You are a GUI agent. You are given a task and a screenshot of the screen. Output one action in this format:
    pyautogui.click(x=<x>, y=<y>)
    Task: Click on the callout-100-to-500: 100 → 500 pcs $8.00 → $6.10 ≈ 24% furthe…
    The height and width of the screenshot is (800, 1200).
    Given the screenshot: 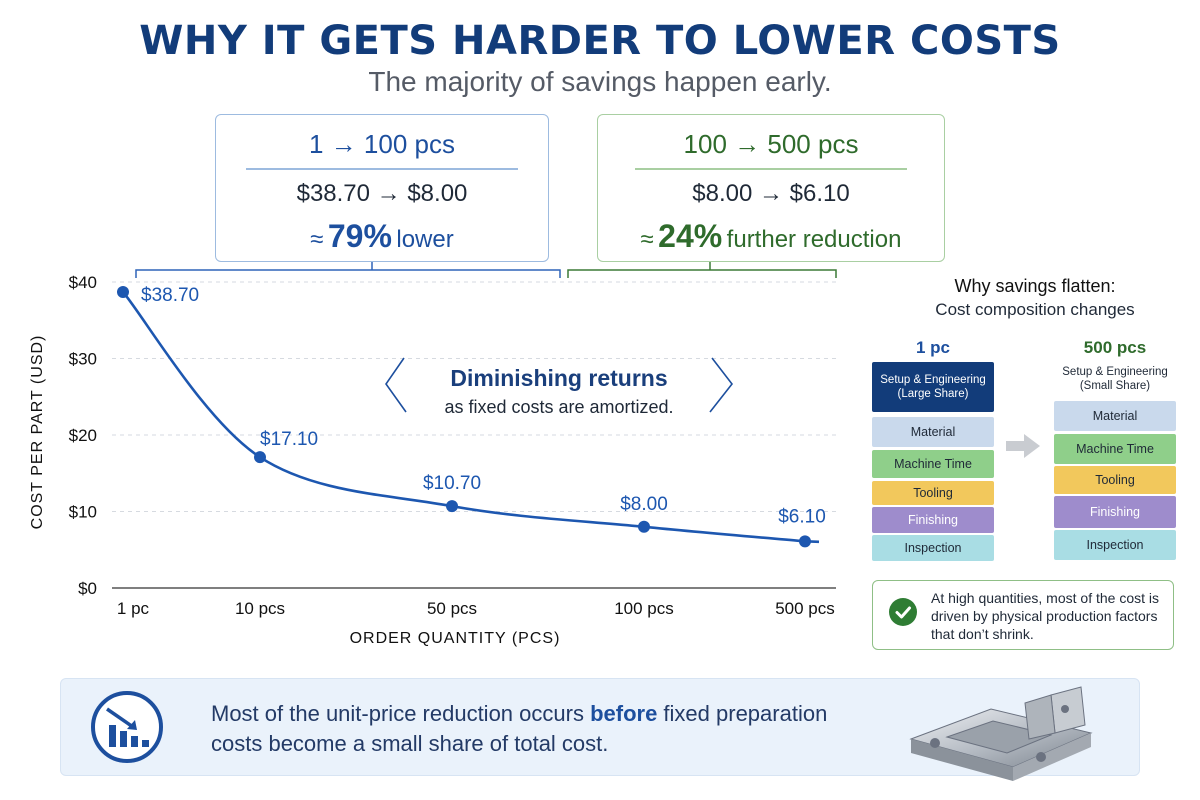 What is the action you would take?
    pyautogui.click(x=771, y=188)
    